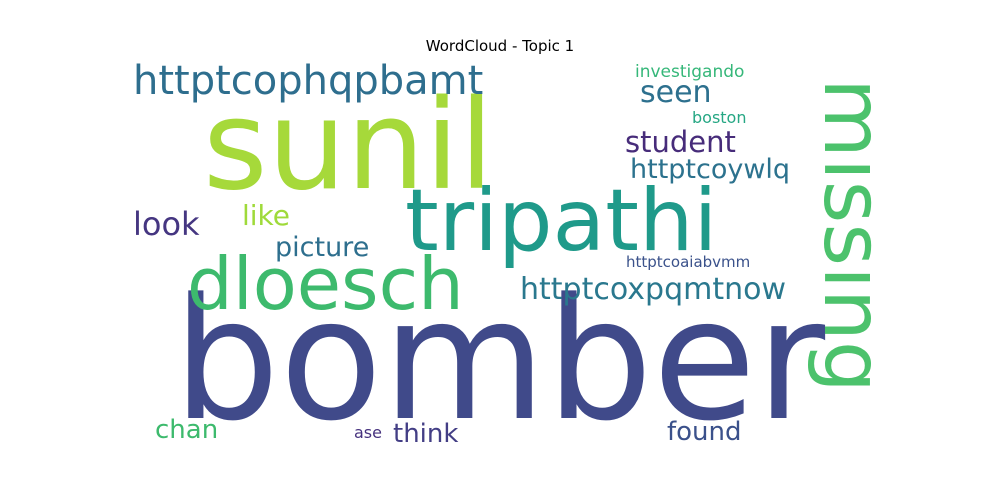  Describe the element at coordinates (689, 72) in the screenshot. I see `word-investigando: investigando` at that location.